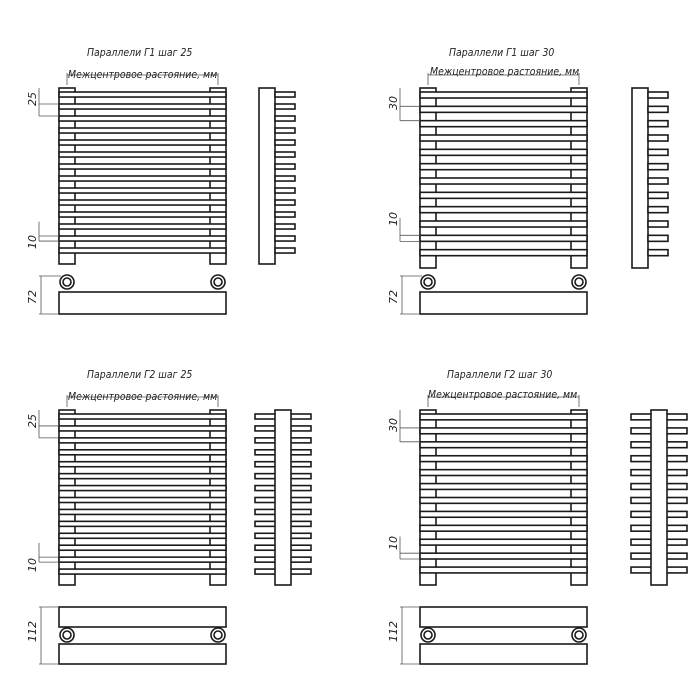 The height and width of the screenshot is (700, 700). Describe the element at coordinates (32, 421) in the screenshot. I see `panel-3-pitch-dim: 25` at that location.